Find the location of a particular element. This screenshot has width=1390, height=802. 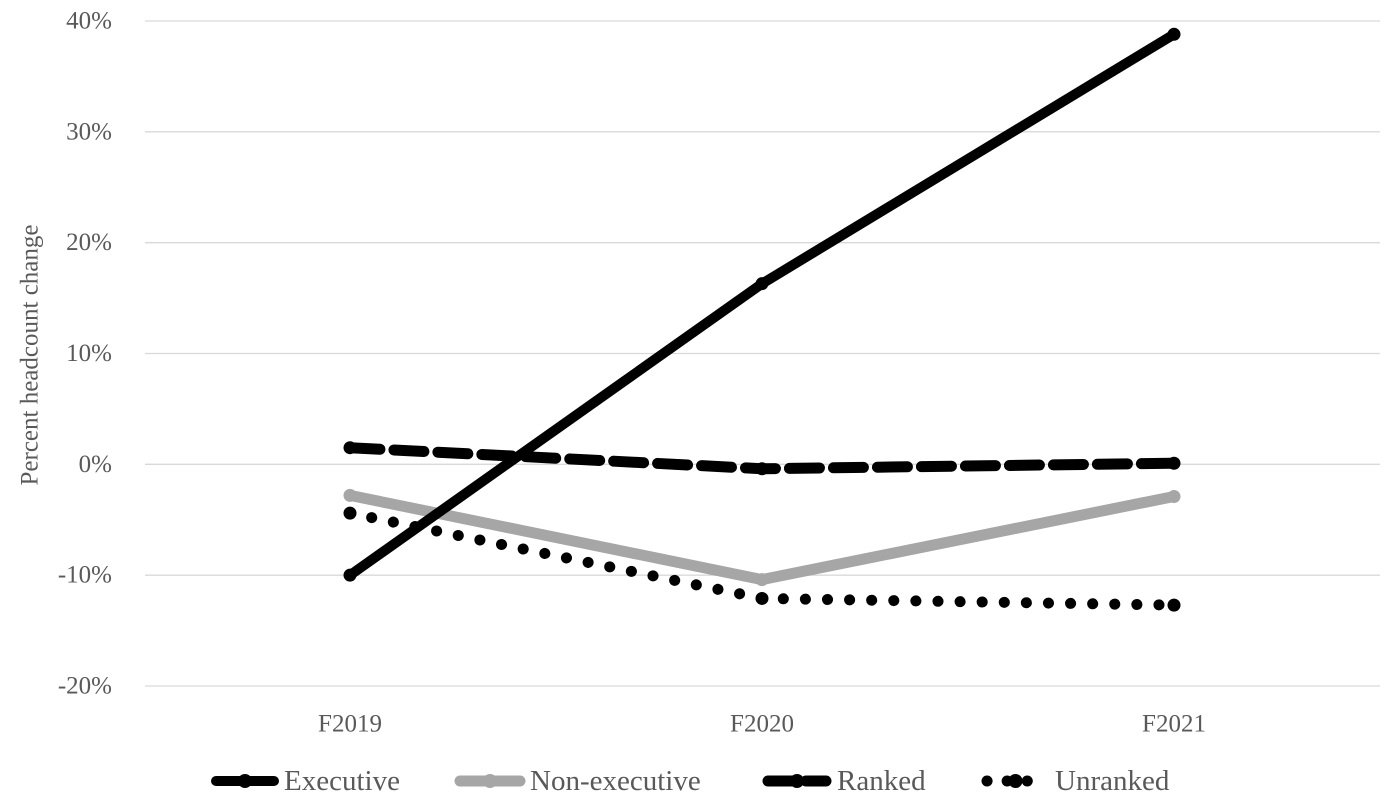

legend: Executive Non-executive Ranked Unranked is located at coordinates (690, 781).